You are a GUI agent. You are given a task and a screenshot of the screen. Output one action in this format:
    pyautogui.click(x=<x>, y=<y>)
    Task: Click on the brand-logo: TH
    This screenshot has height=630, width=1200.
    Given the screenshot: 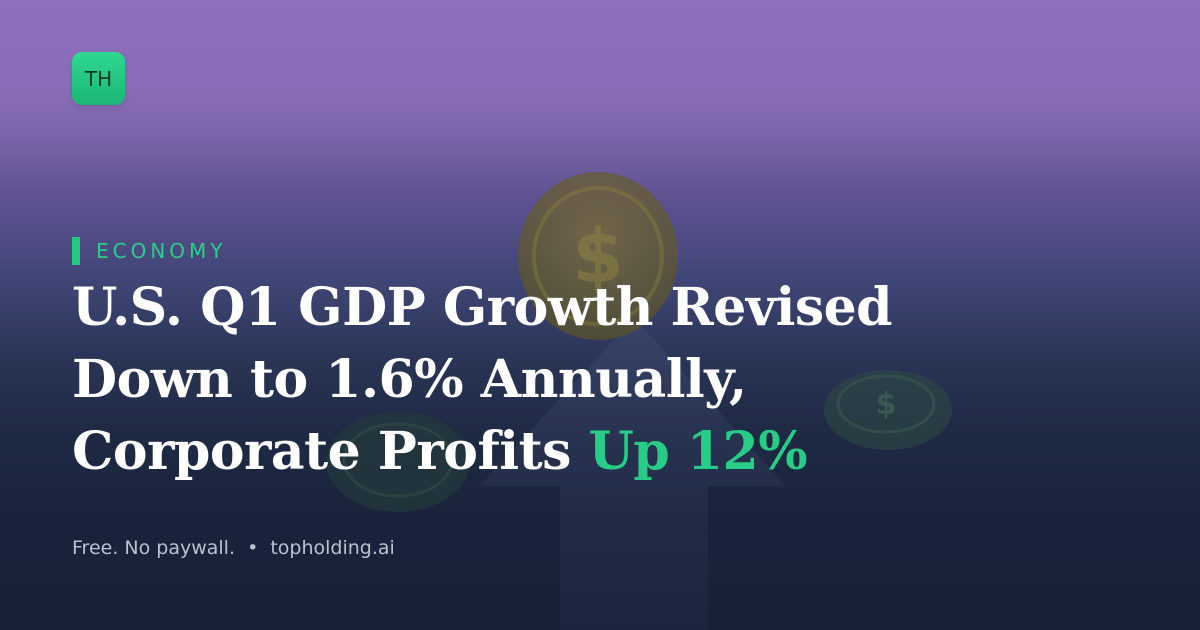 What is the action you would take?
    pyautogui.click(x=98, y=78)
    